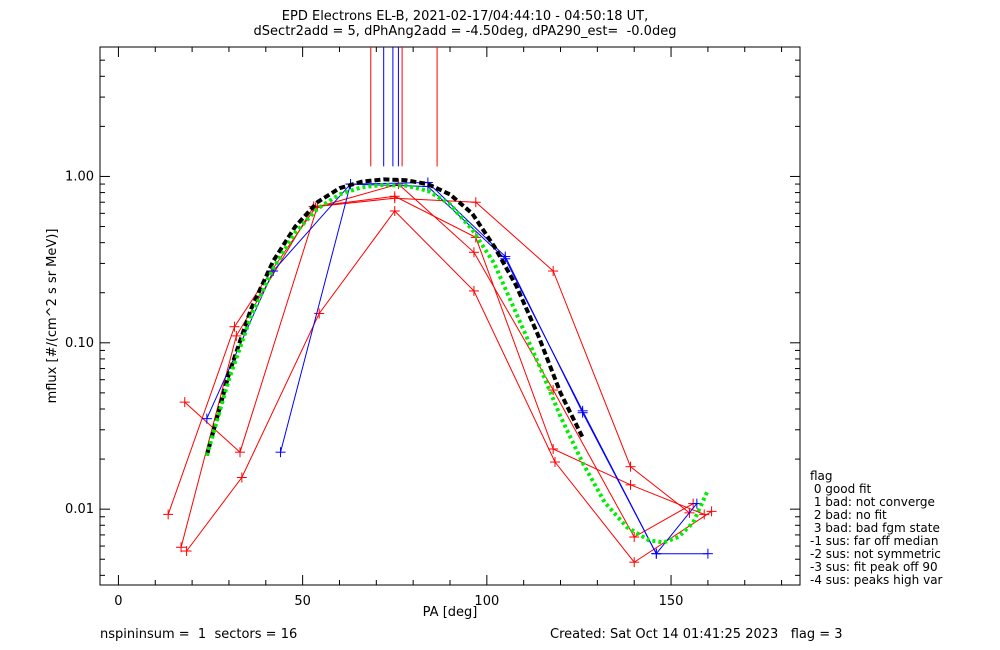 This screenshot has width=1000, height=650. Describe the element at coordinates (821, 476) in the screenshot. I see `flag-legend-title: flag` at that location.